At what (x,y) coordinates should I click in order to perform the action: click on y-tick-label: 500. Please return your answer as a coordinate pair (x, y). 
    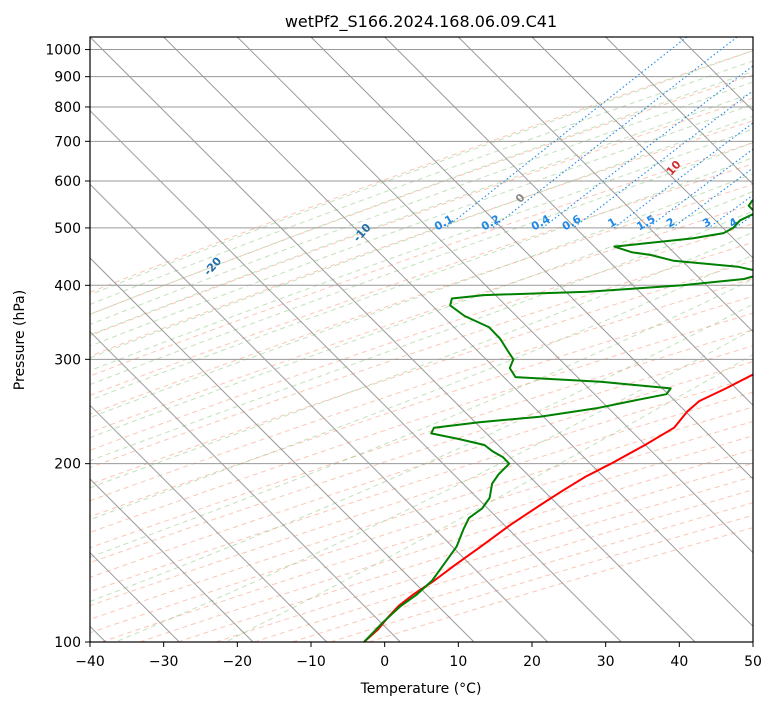
    Looking at the image, I should click on (67, 229).